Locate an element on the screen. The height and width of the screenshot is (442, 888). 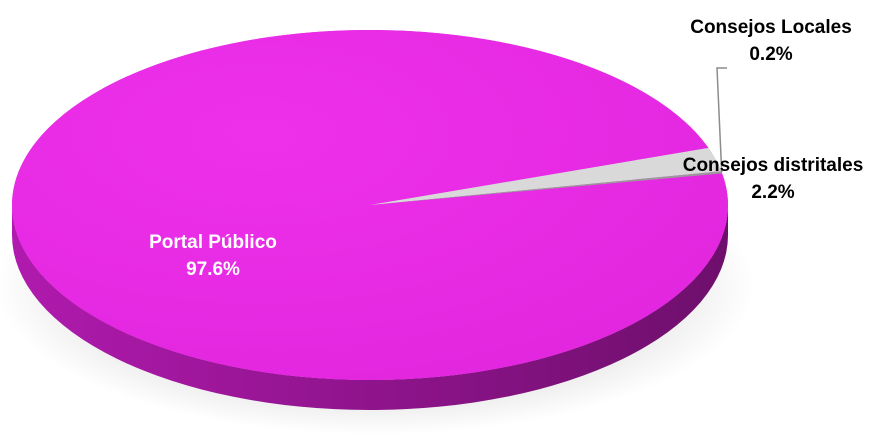
slice-label-consejos-distritales: Consejos distritales is located at coordinates (773, 165).